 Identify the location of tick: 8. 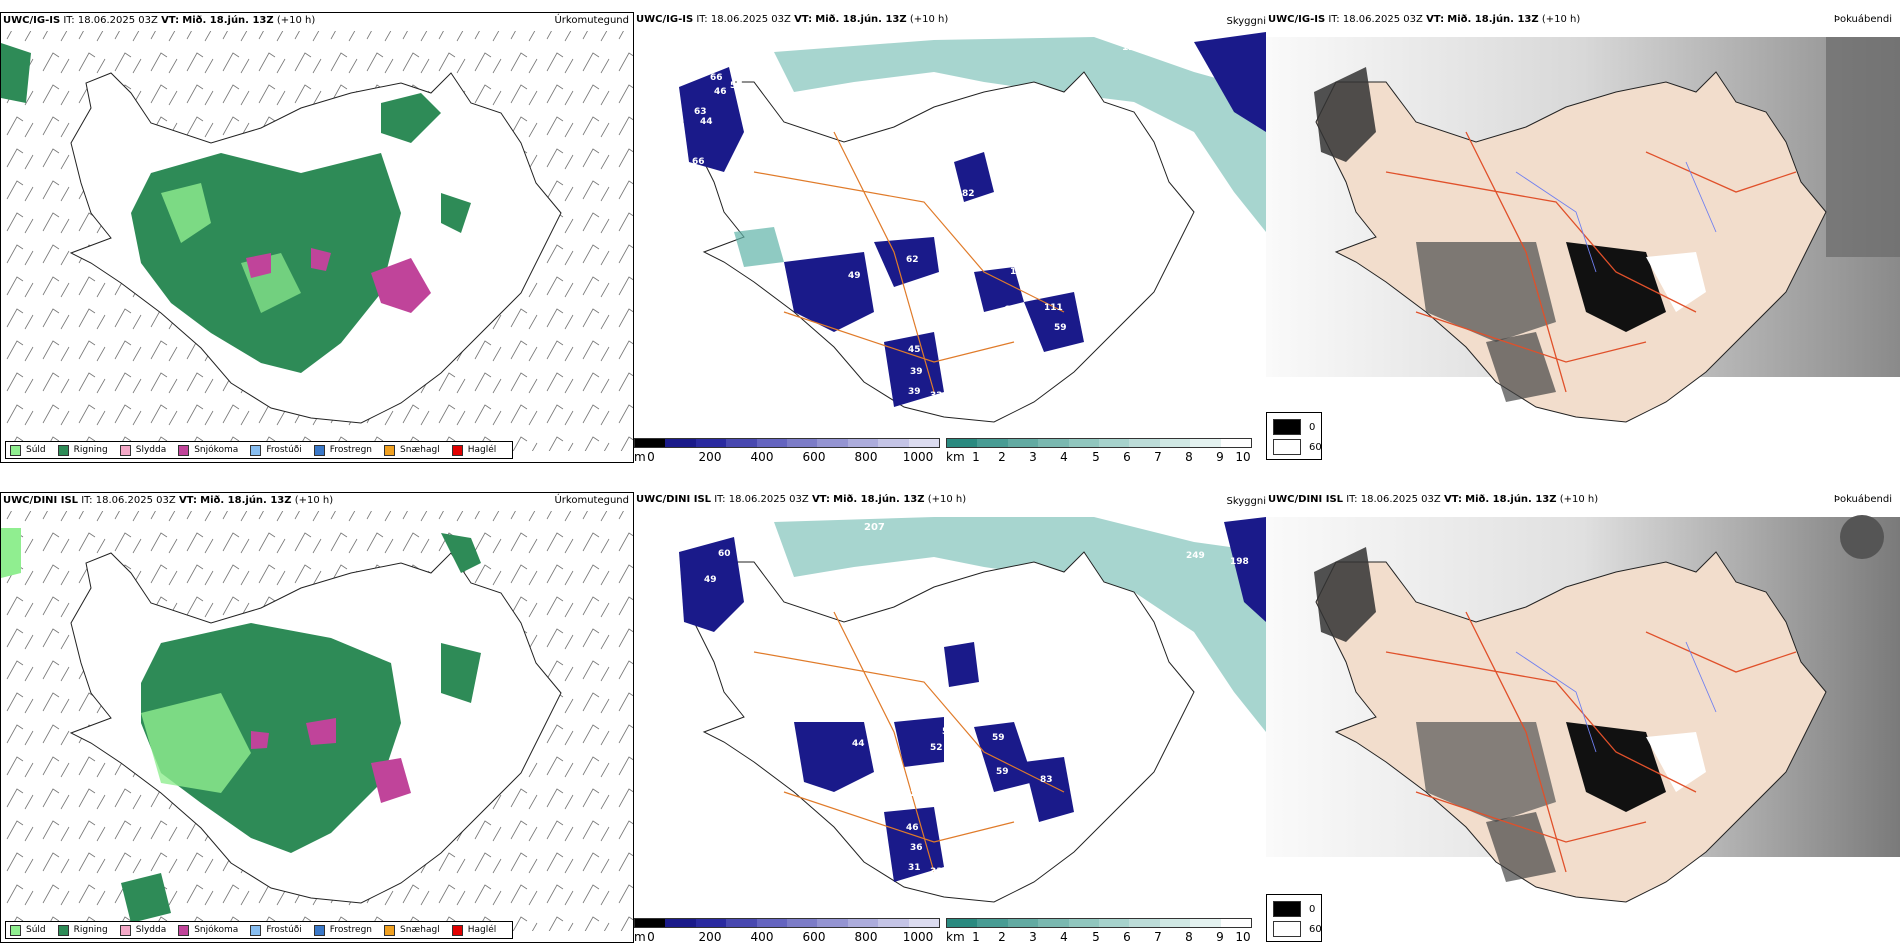
(1189, 456).